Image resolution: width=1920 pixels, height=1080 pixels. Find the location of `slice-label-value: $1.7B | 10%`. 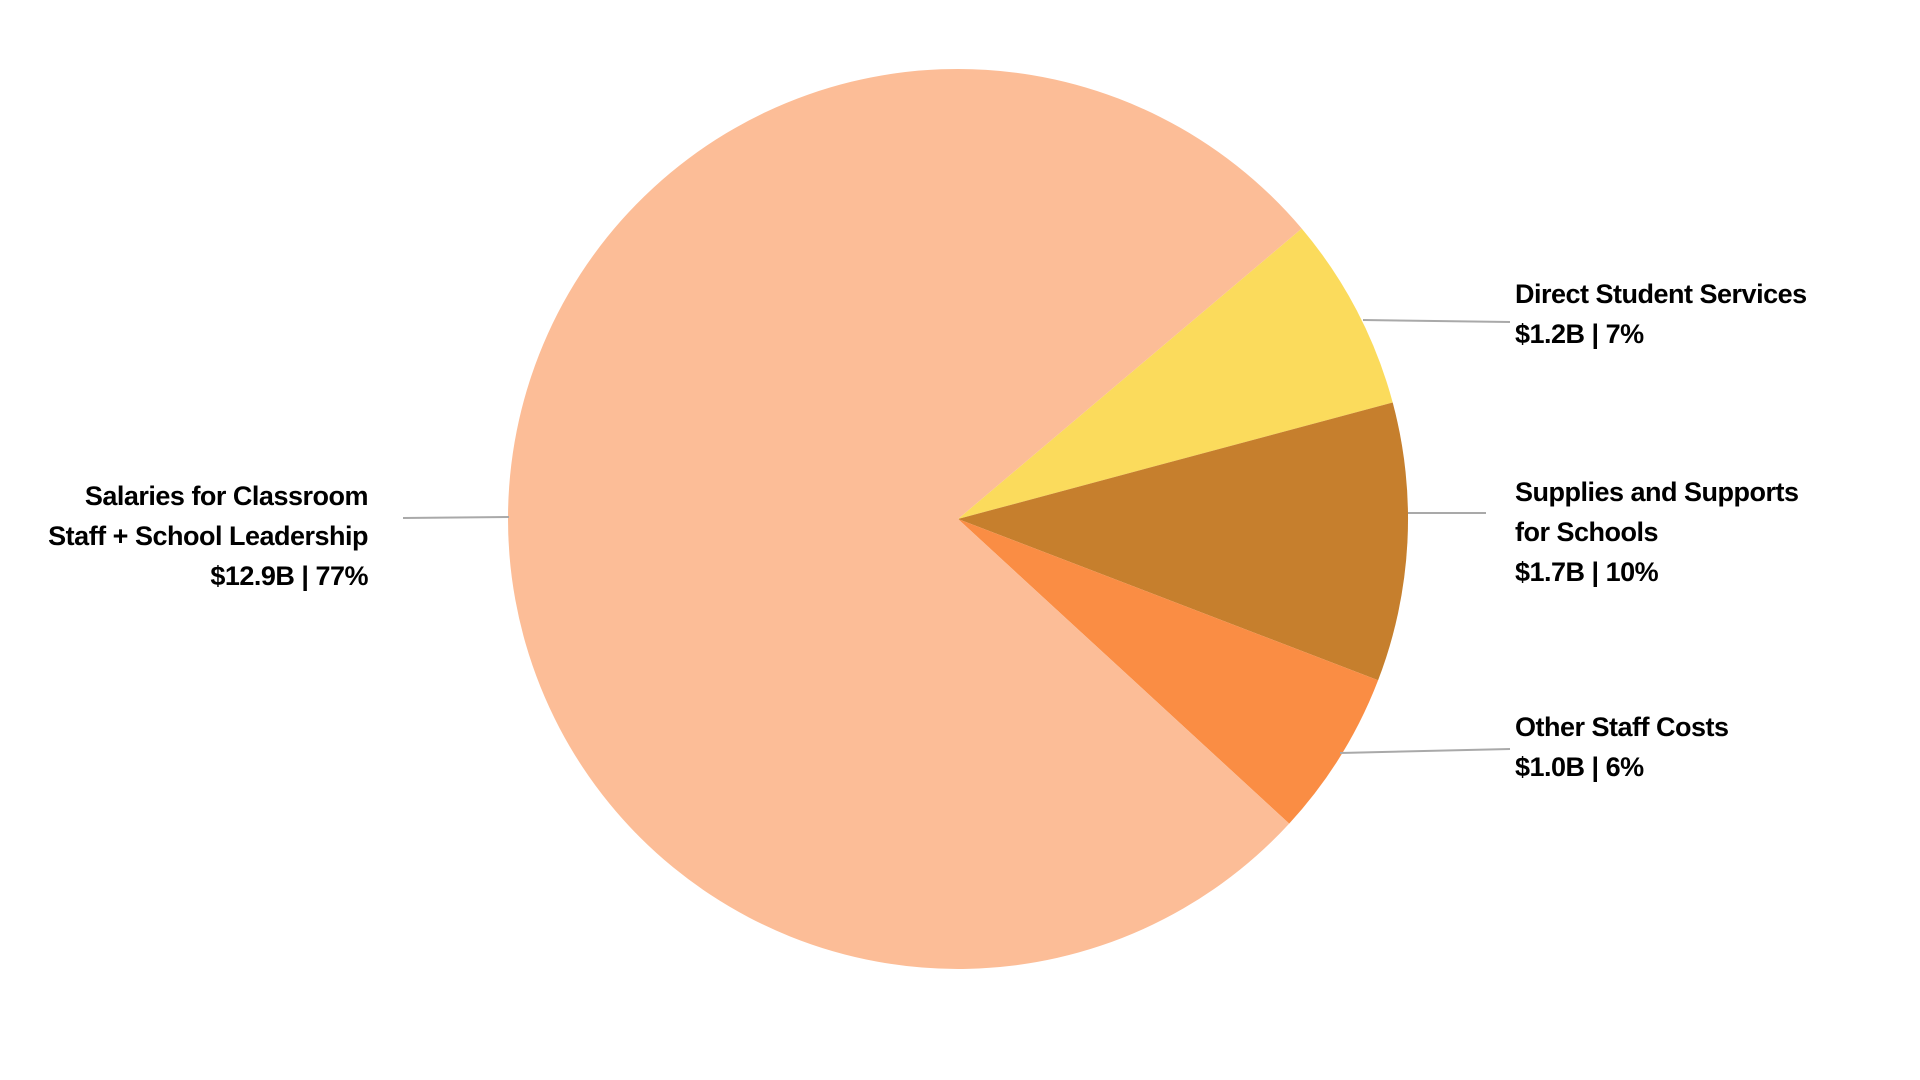

slice-label-value: $1.7B | 10% is located at coordinates (1587, 572).